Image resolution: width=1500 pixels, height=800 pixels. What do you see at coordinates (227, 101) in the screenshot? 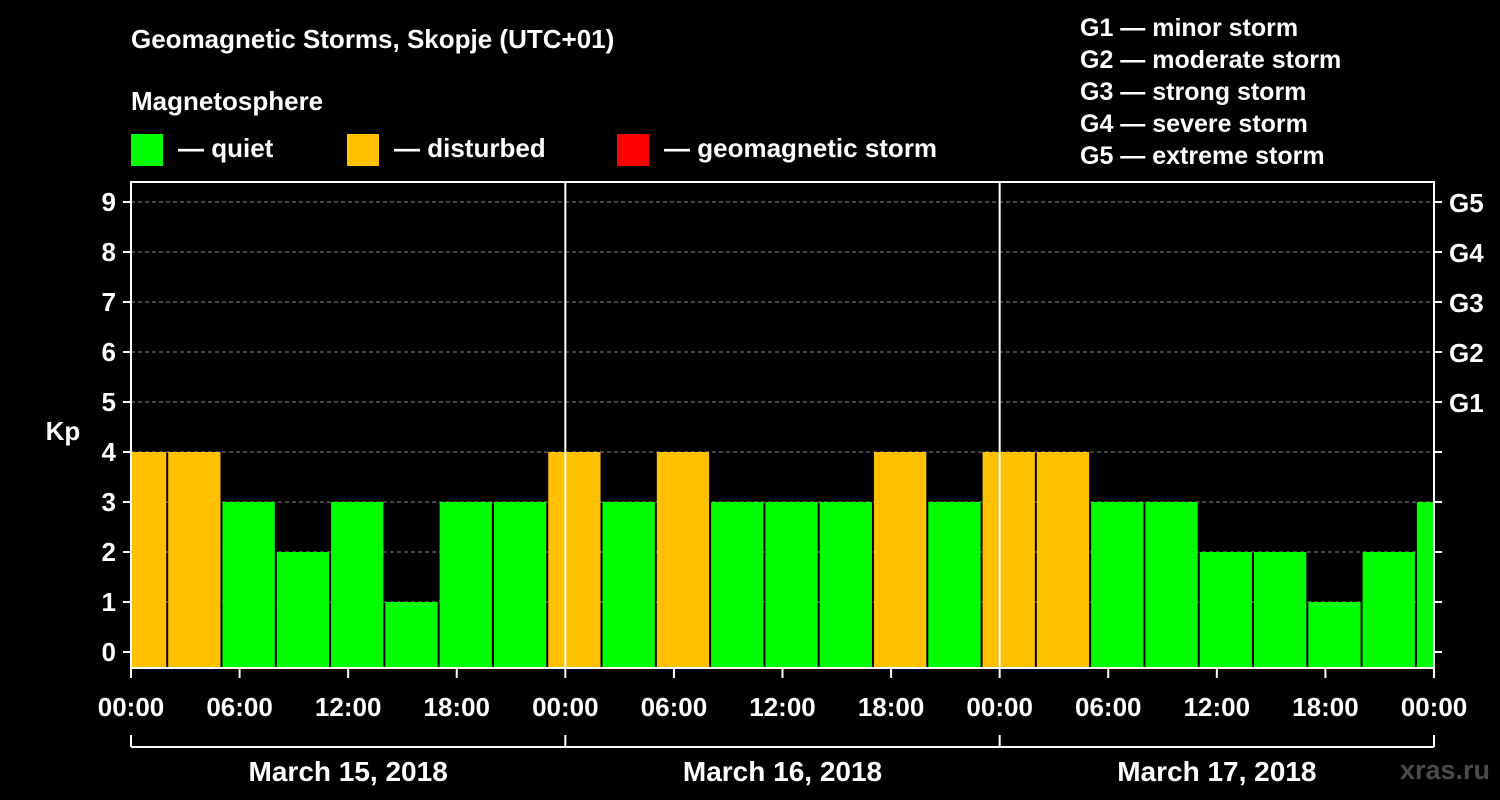
I see `legend-heading: Magnetosphere` at bounding box center [227, 101].